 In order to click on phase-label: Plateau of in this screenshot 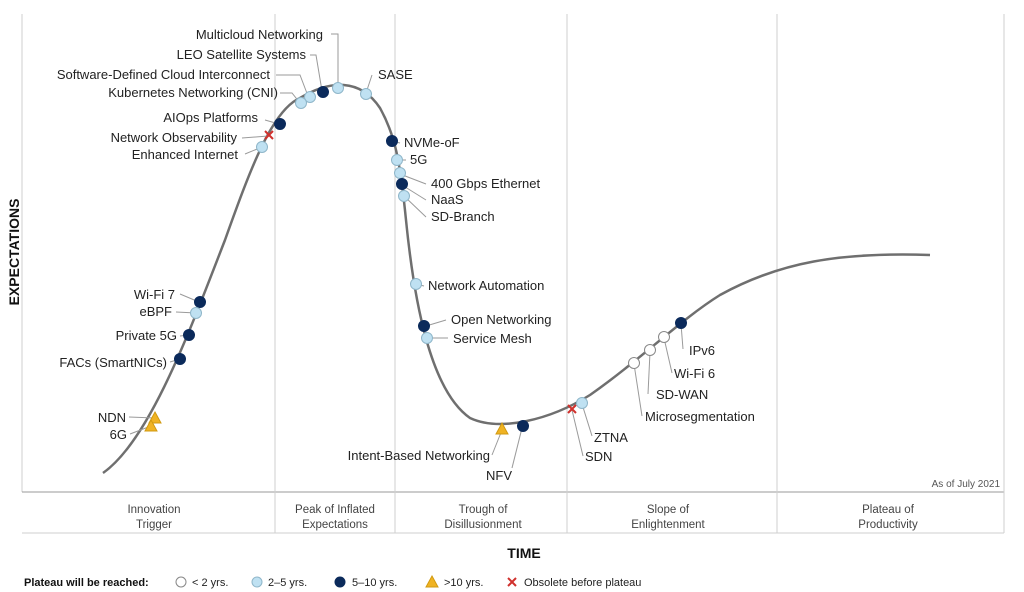, I will do `click(888, 510)`.